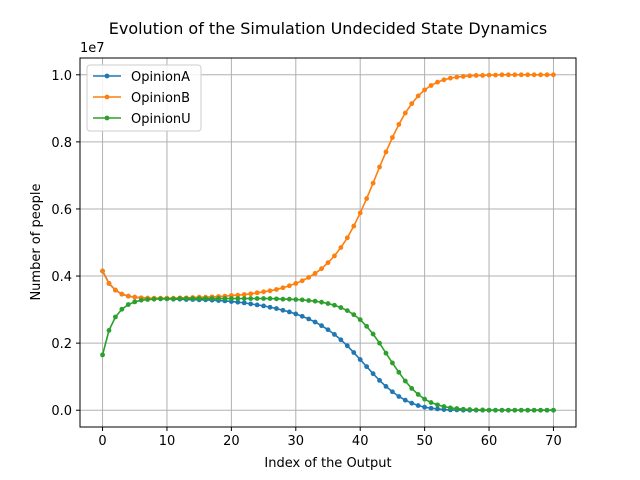 This screenshot has width=640, height=480. What do you see at coordinates (327, 463) in the screenshot?
I see `x-axis-label: Index of the Output` at bounding box center [327, 463].